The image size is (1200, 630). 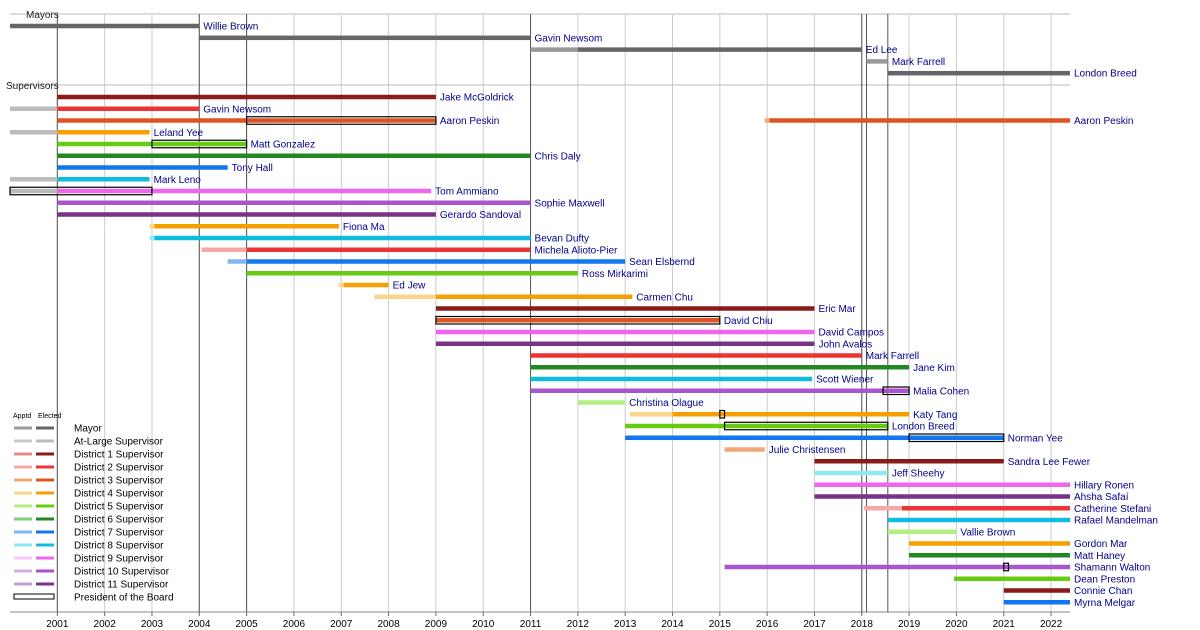 What do you see at coordinates (748, 321) in the screenshot?
I see `label-david-chiu-25: David Chiu` at bounding box center [748, 321].